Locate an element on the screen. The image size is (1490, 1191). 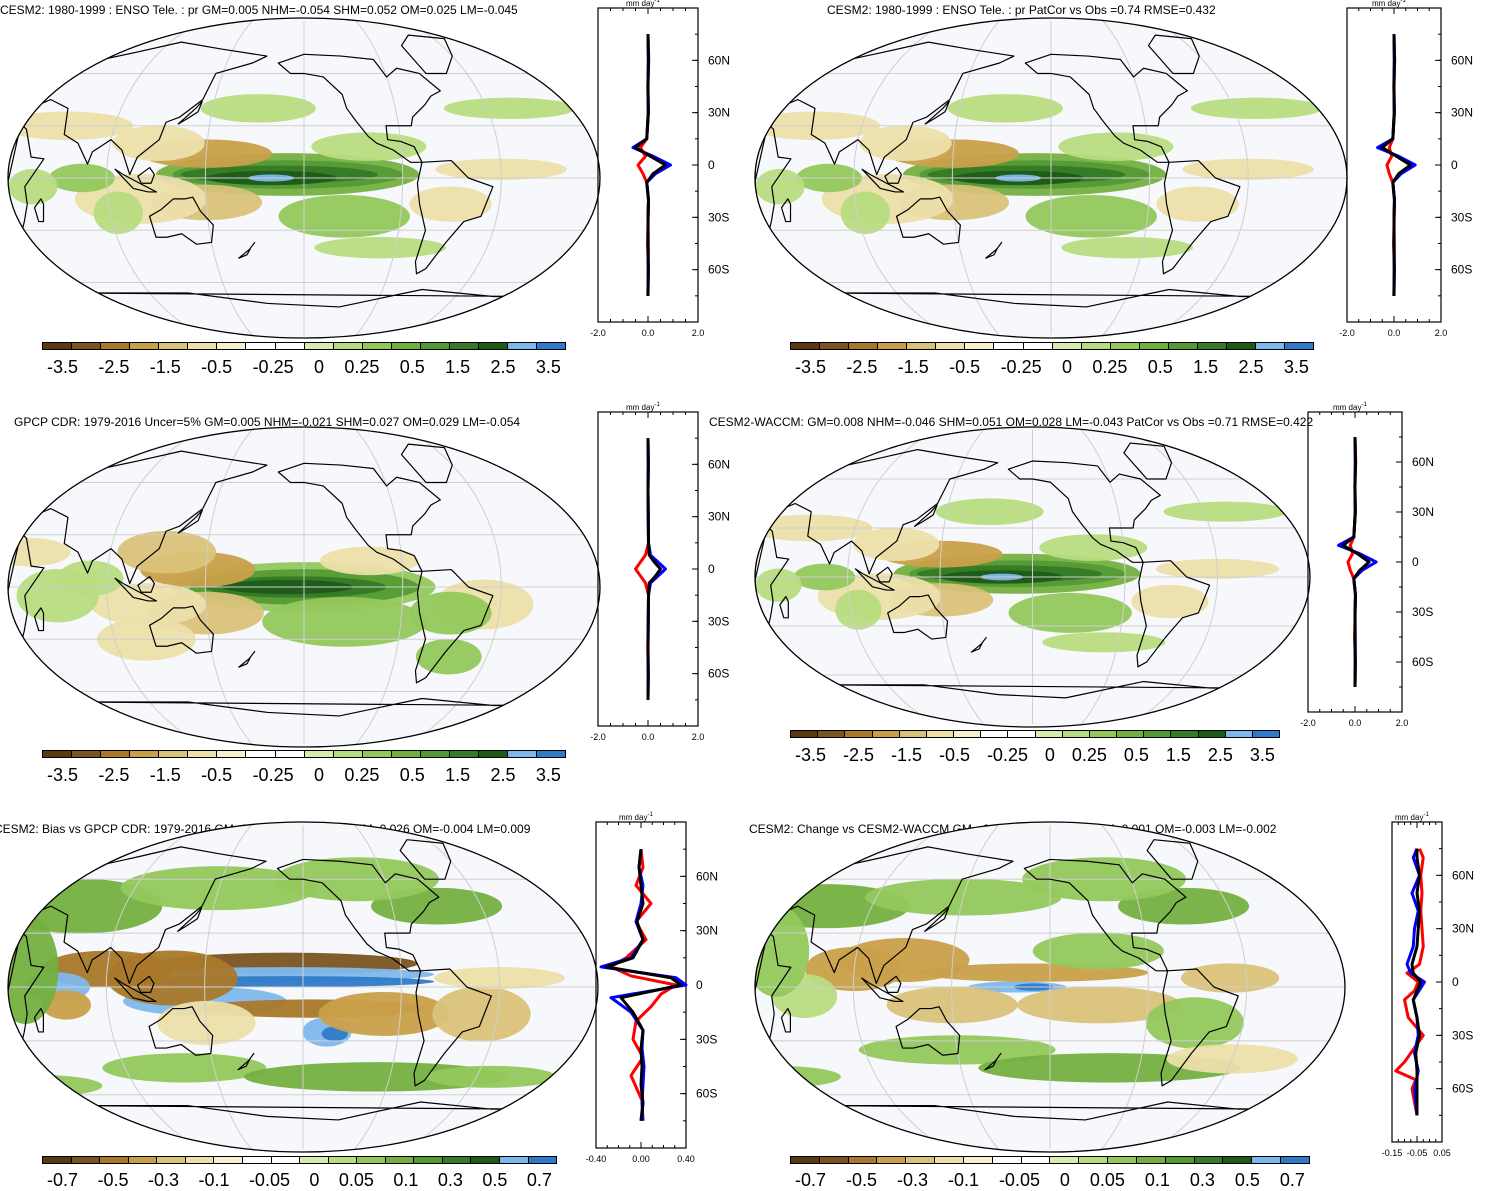
colorbar-labels: -3.5 -2.5 -1.5 -0.5 -0.25 0 0.25 0.5 1.5 2.5 3.5 is located at coordinates (1052, 367).